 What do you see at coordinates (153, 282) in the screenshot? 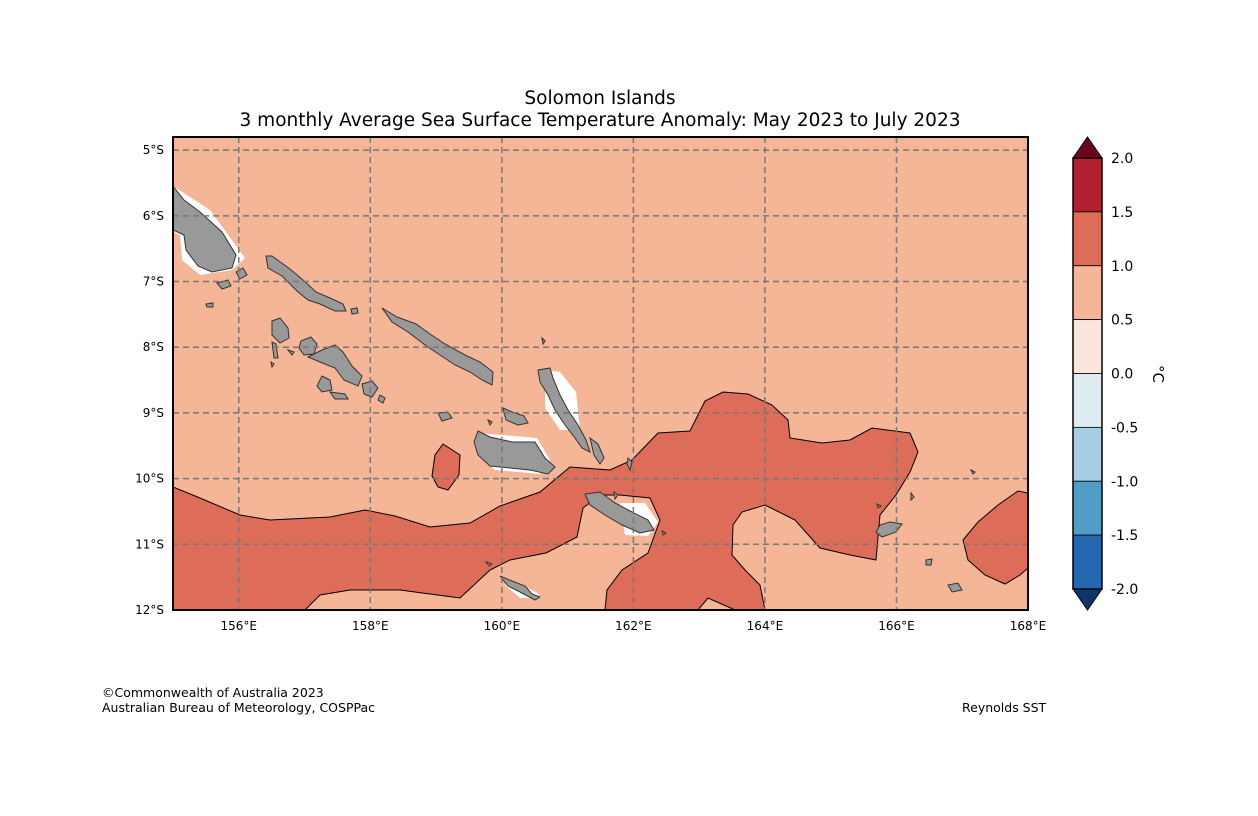
I see `lat-tick-label: 7°S` at bounding box center [153, 282].